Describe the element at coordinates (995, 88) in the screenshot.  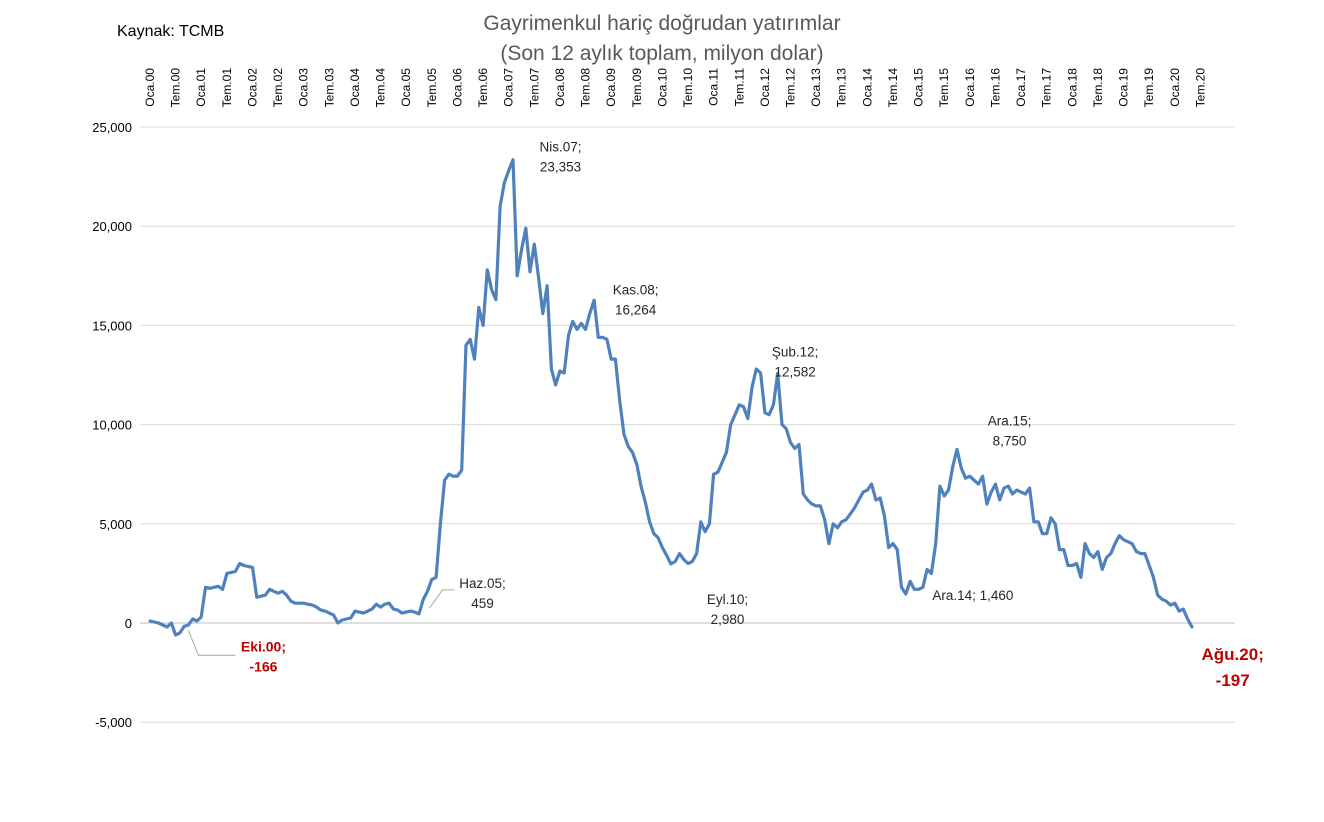
I see `x-tick-label: Tem.16` at that location.